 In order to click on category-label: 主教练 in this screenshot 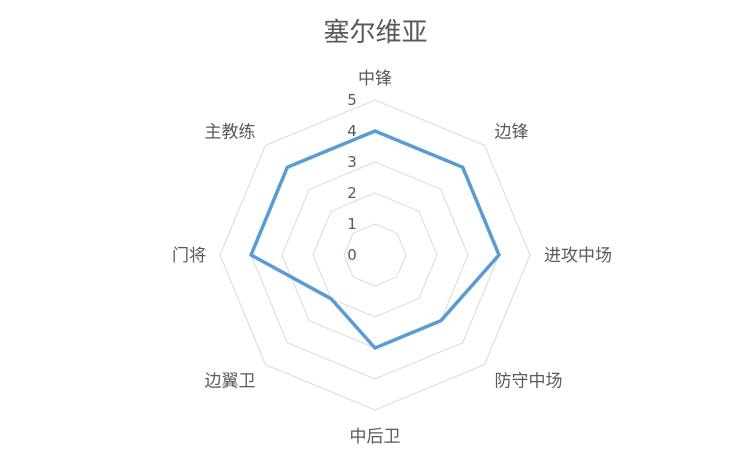, I will do `click(230, 133)`.